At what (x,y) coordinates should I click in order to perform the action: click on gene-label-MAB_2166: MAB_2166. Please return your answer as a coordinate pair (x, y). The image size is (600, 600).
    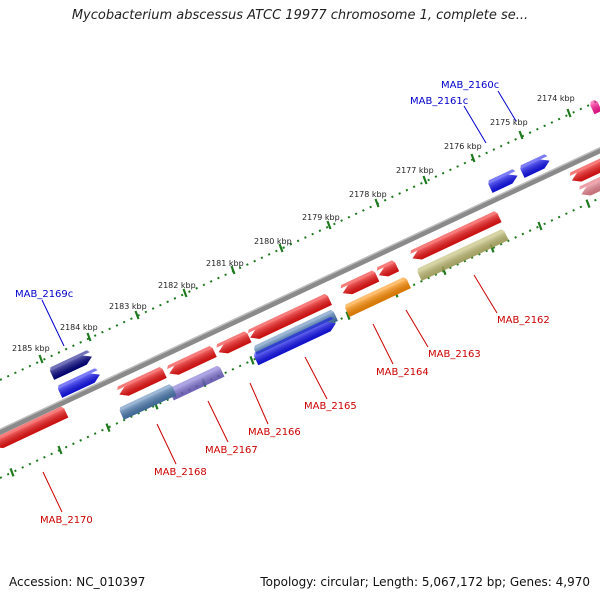
    Looking at the image, I should click on (274, 432).